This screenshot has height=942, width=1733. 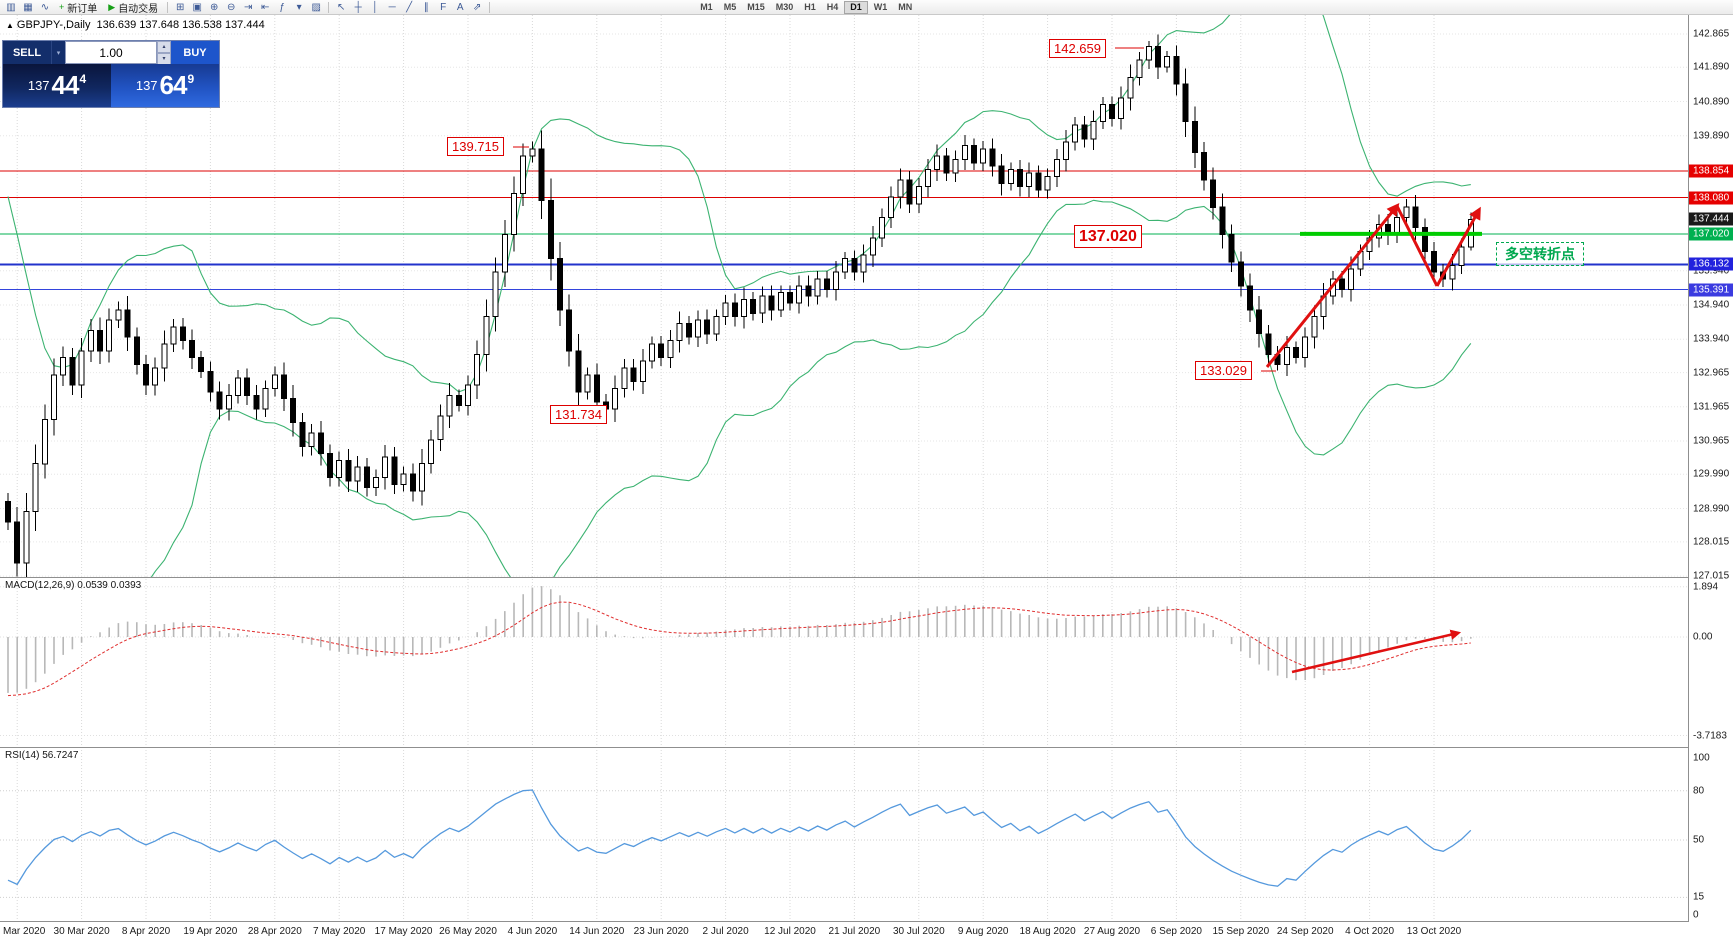 What do you see at coordinates (1108, 236) in the screenshot?
I see `price-callout: 137.020` at bounding box center [1108, 236].